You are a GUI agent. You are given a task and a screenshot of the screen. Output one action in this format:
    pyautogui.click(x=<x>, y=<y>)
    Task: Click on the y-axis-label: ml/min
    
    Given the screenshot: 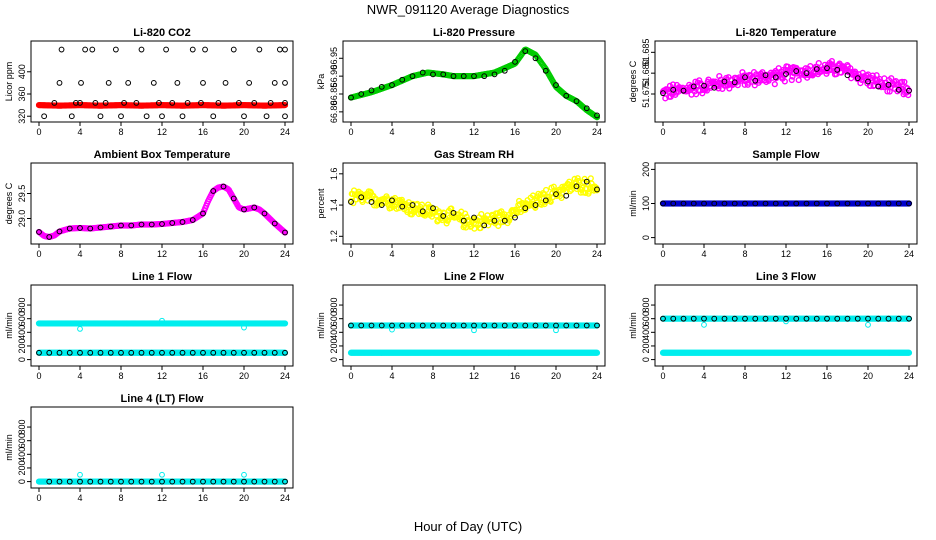 What is the action you would take?
    pyautogui.click(x=9, y=325)
    